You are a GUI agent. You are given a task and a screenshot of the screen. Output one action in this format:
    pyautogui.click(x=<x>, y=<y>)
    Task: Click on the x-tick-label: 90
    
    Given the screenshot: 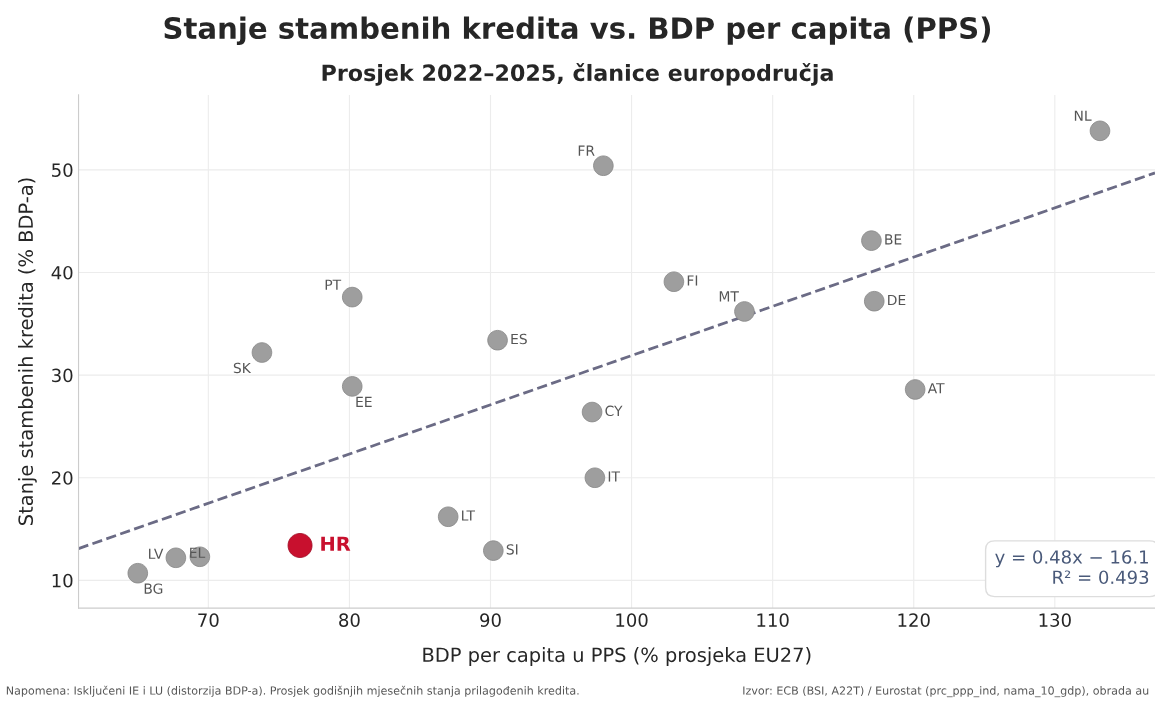 What is the action you would take?
    pyautogui.click(x=490, y=620)
    